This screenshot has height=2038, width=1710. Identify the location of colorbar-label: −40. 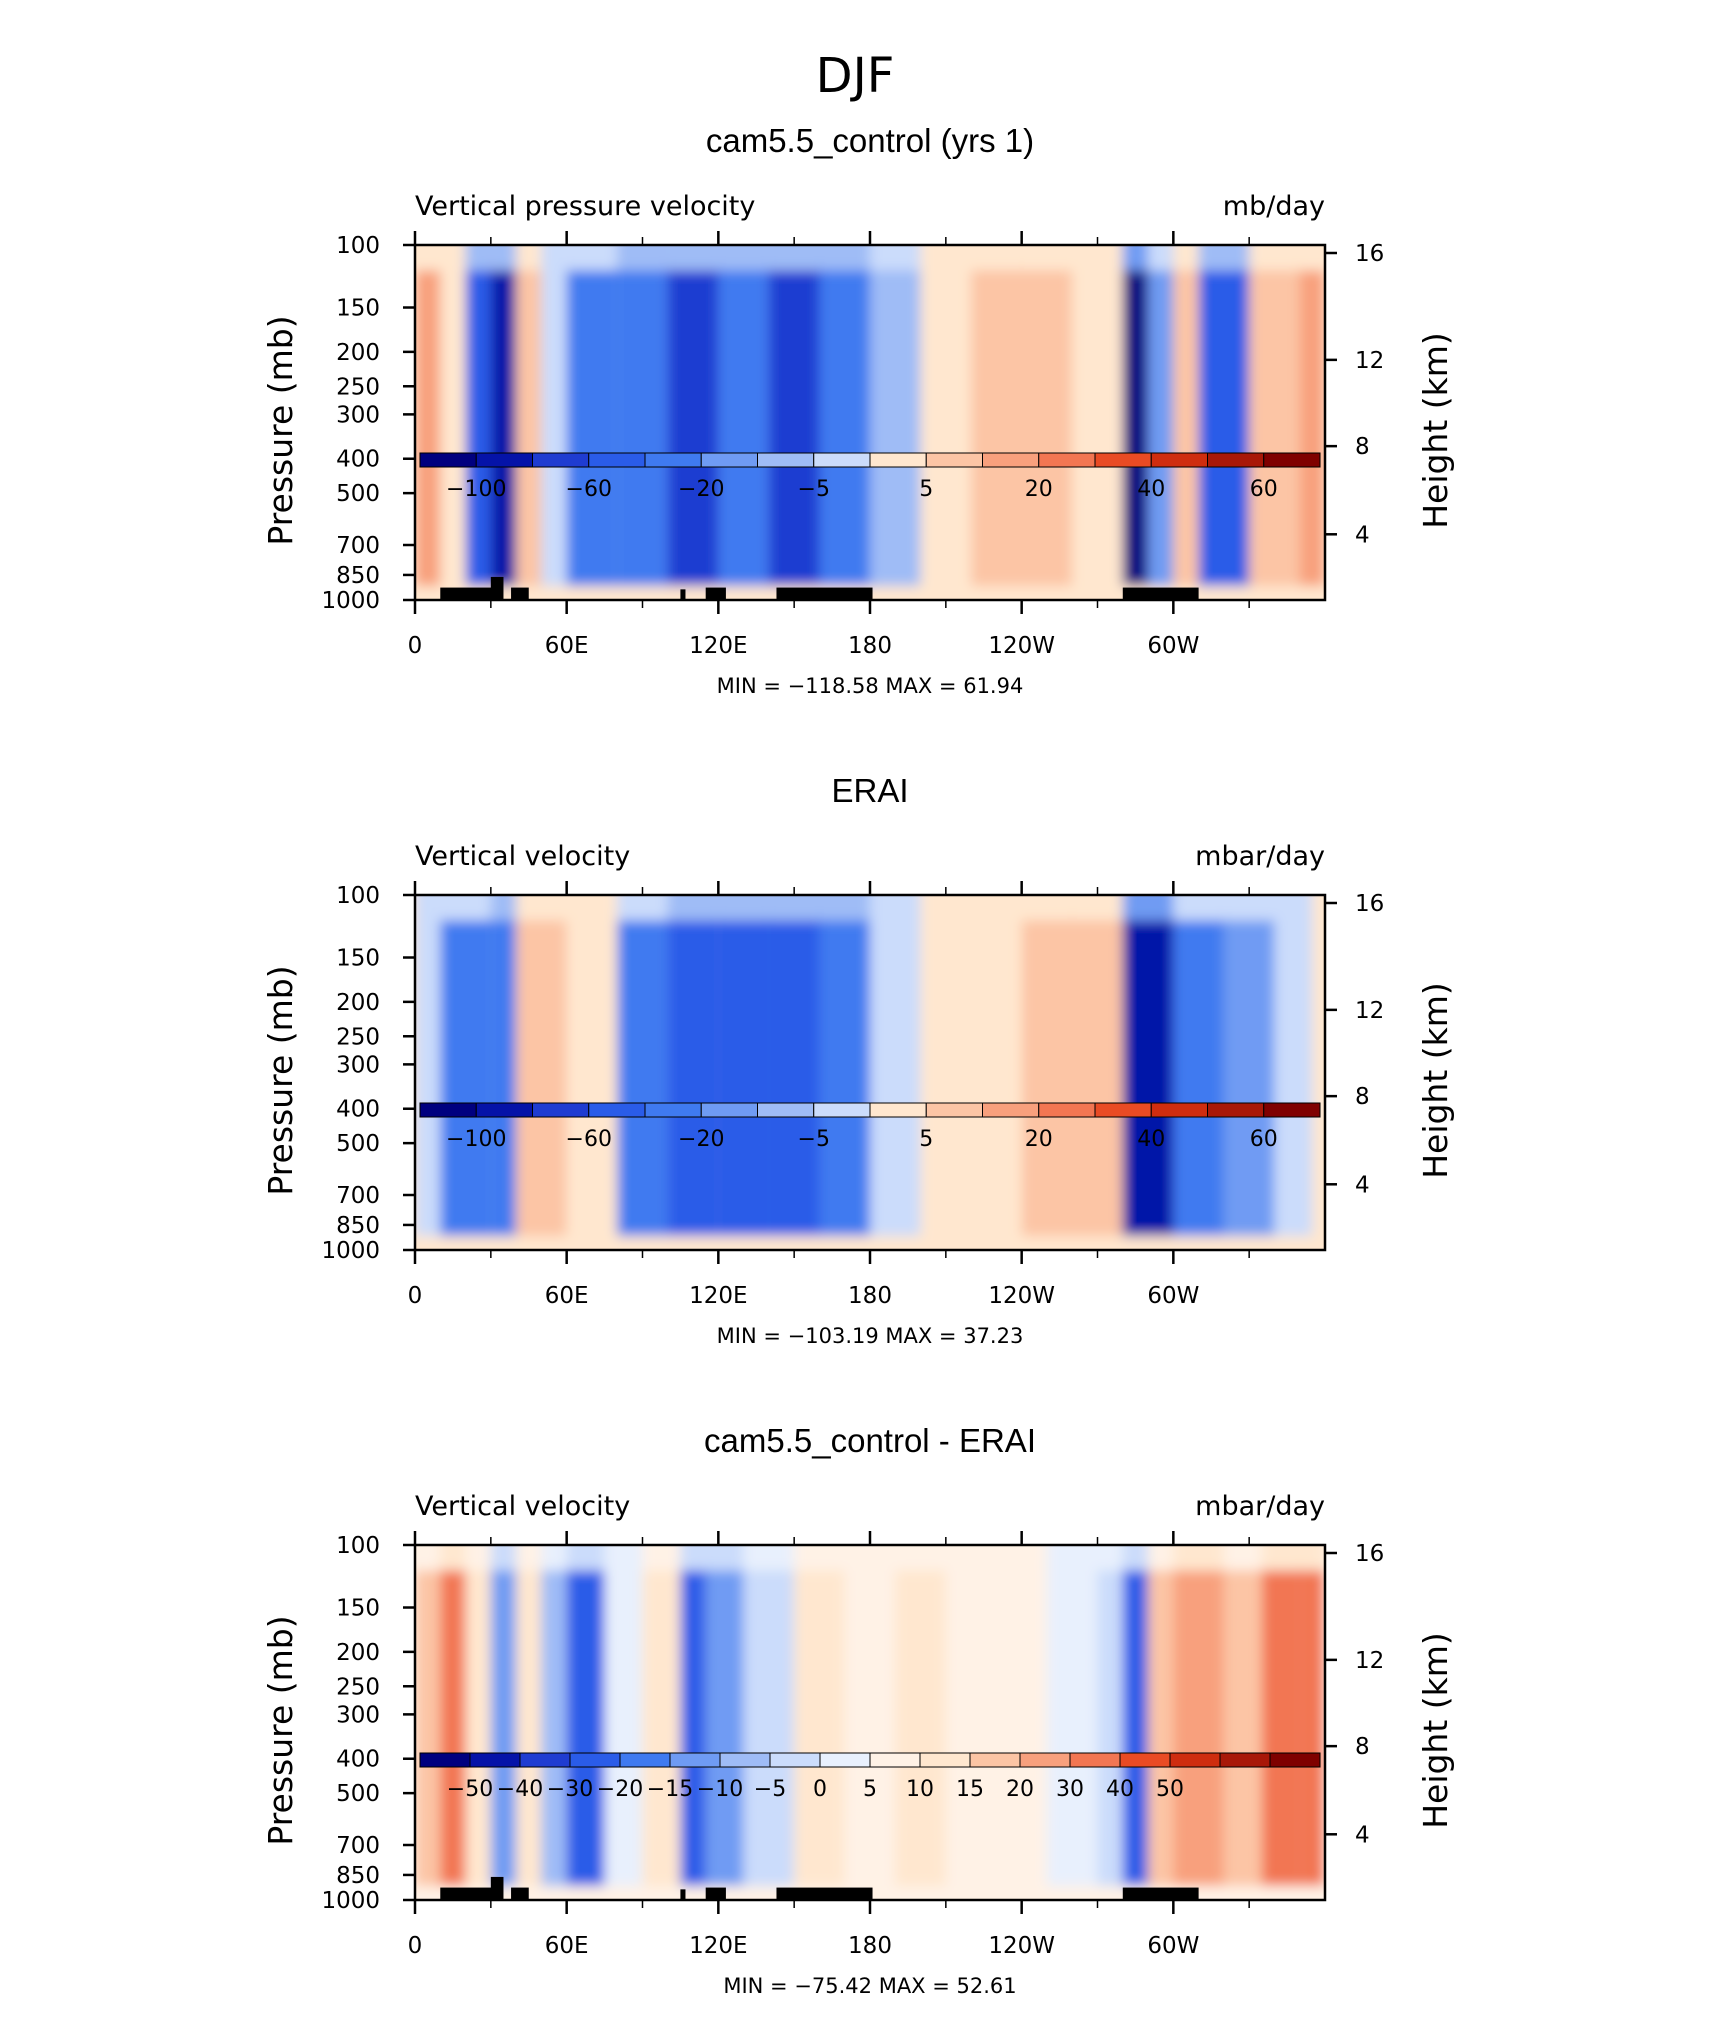
(520, 1789).